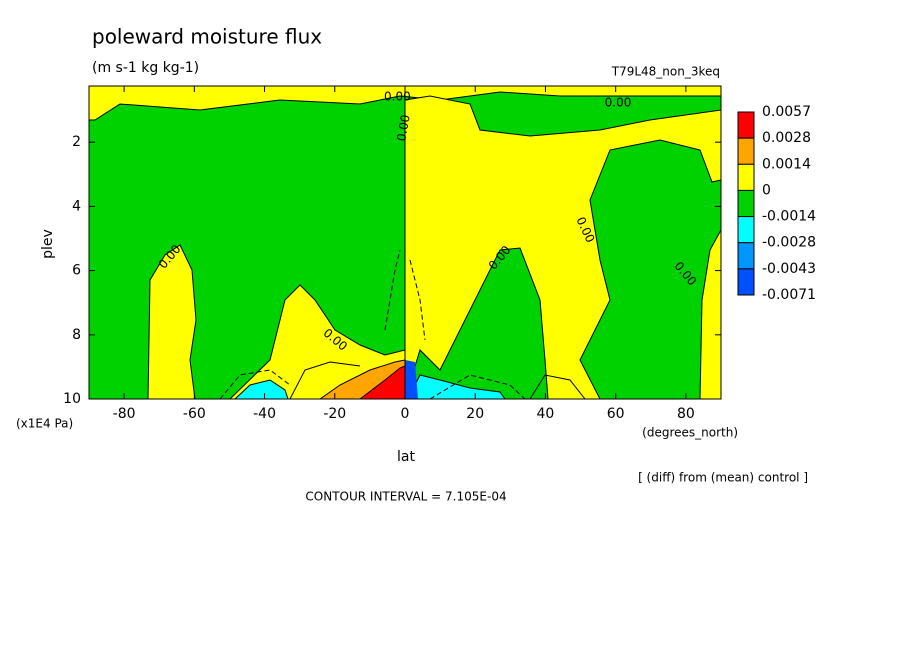 Image resolution: width=904 pixels, height=654 pixels. What do you see at coordinates (723, 478) in the screenshot?
I see `note: [ (diff) from (mean) control ]` at bounding box center [723, 478].